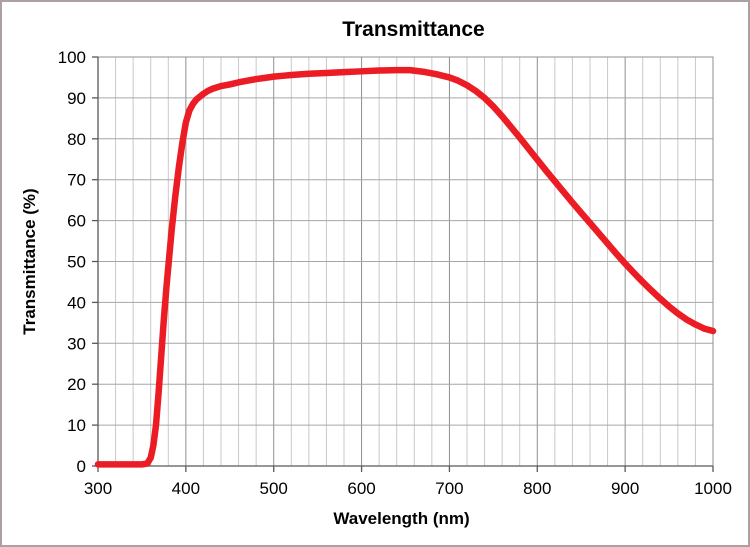  Describe the element at coordinates (625, 488) in the screenshot. I see `x-tick-label: 900` at that location.